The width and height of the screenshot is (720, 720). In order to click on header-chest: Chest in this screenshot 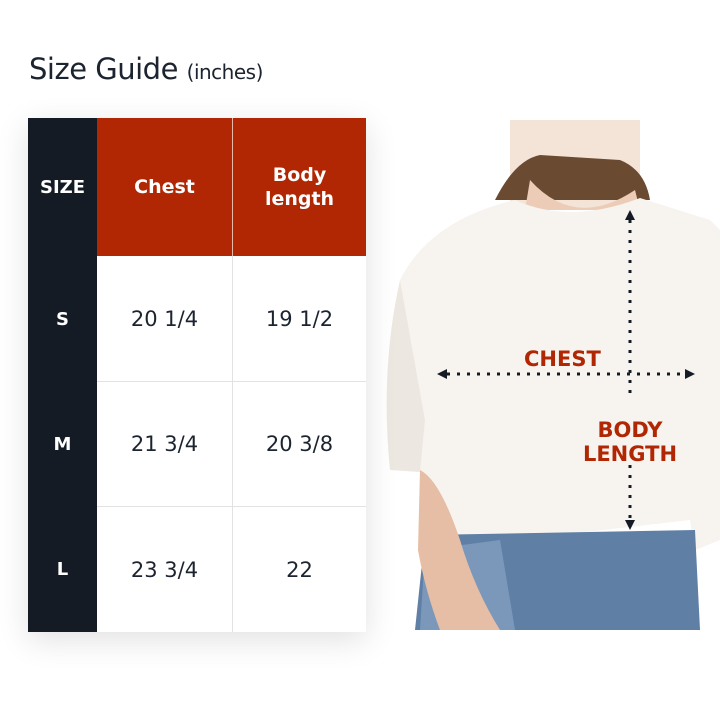, I will do `click(165, 187)`.